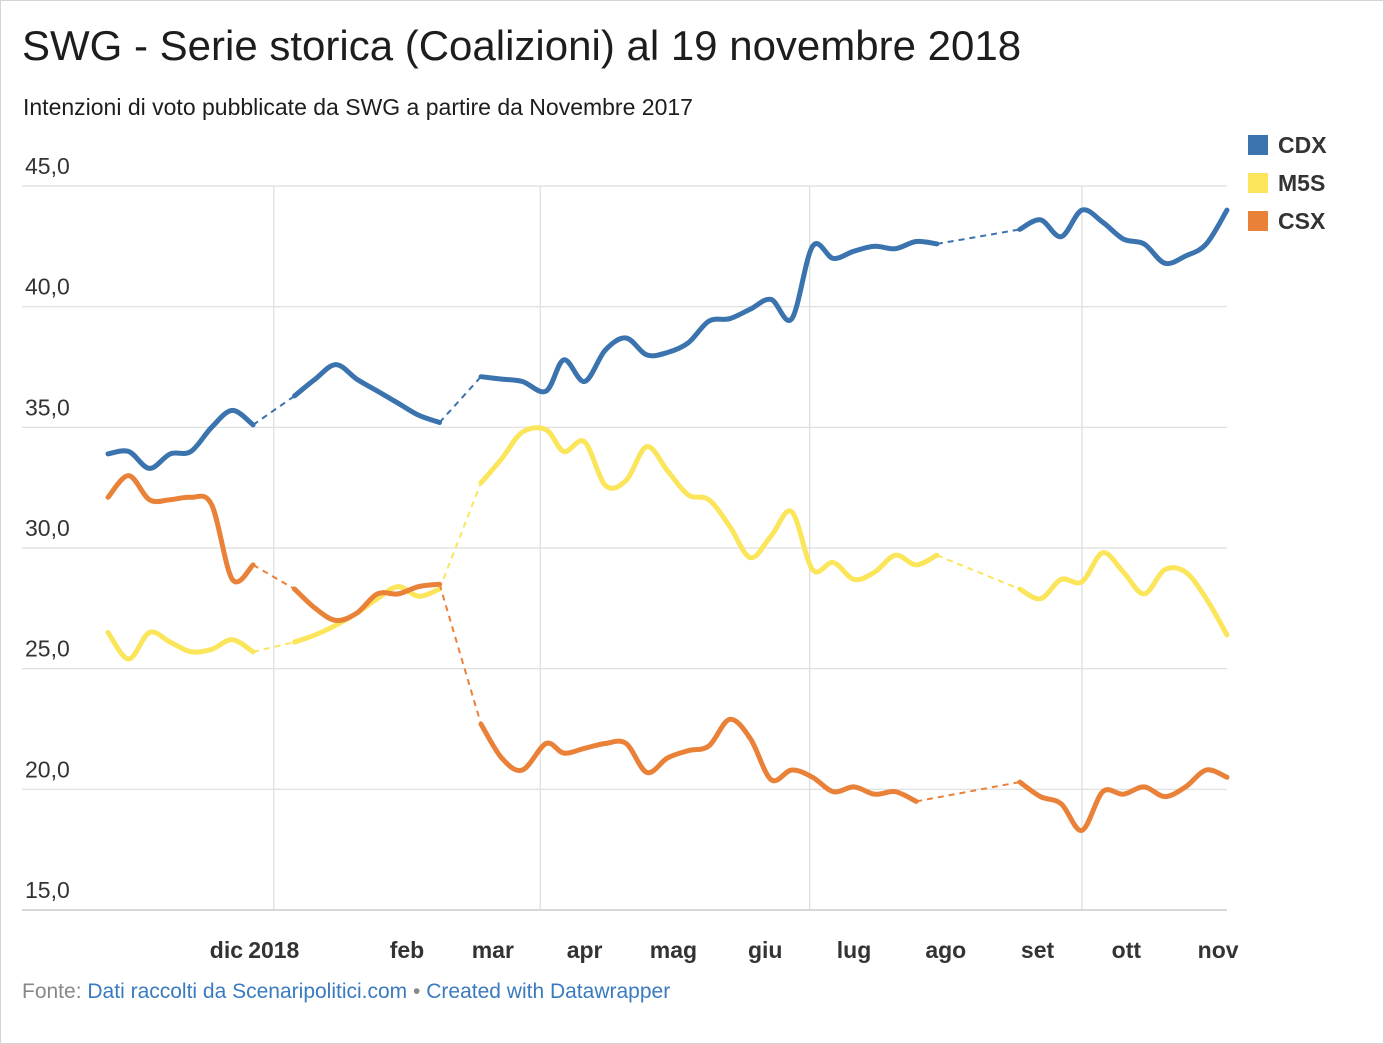  I want to click on x-tick-label: ott, so click(1127, 950).